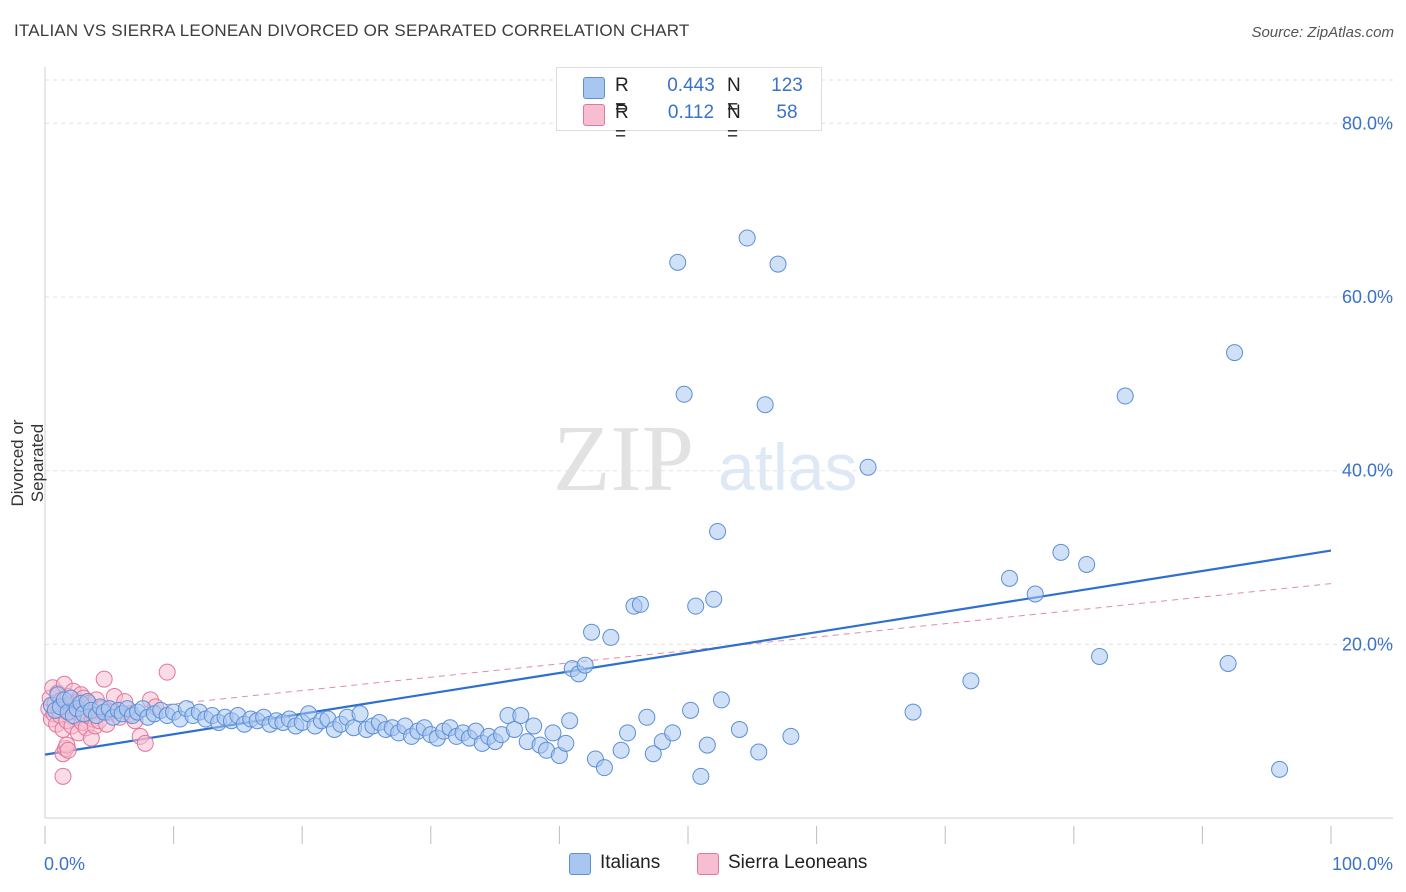 This screenshot has width=1406, height=892. Describe the element at coordinates (594, 88) in the screenshot. I see `legend-swatch-italians` at that location.